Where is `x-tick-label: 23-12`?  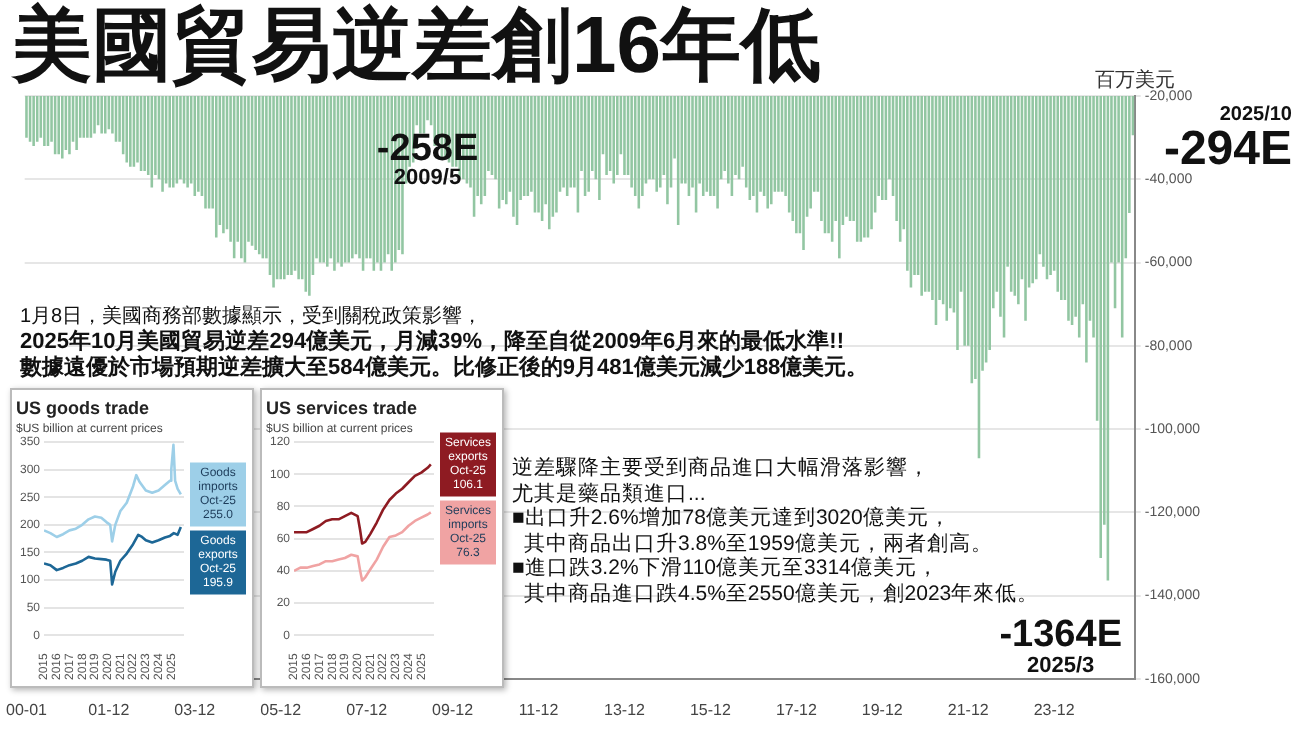 x-tick-label: 23-12 is located at coordinates (1054, 709).